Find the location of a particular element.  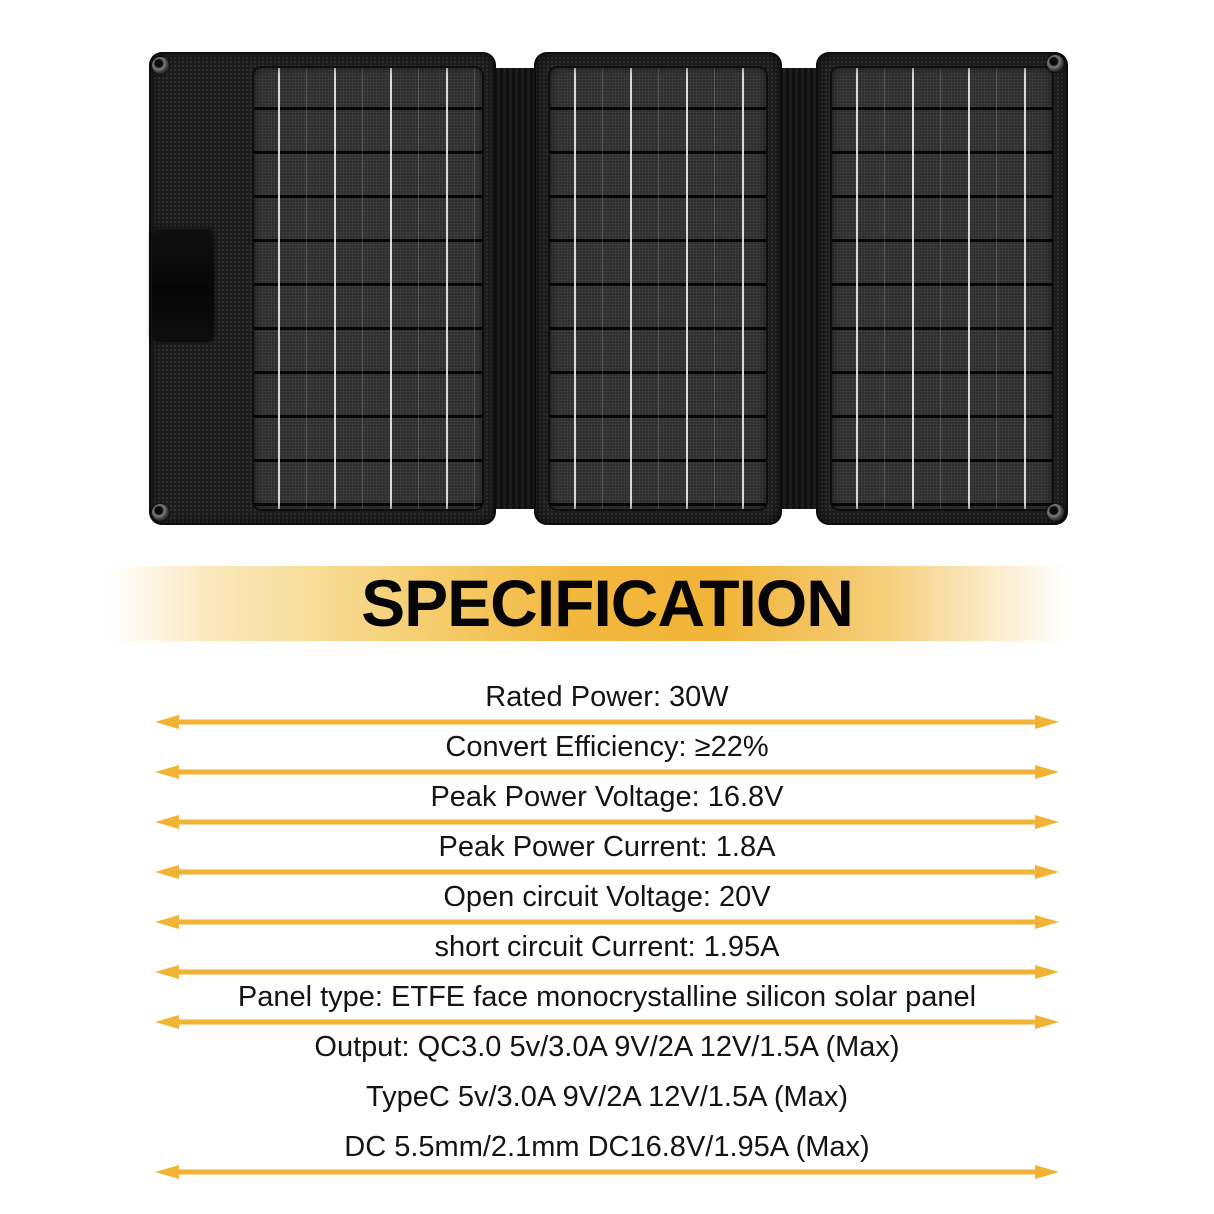

spec-row-open-circuit-voltage: Open circuit Voltage: 20V is located at coordinates (607, 897).